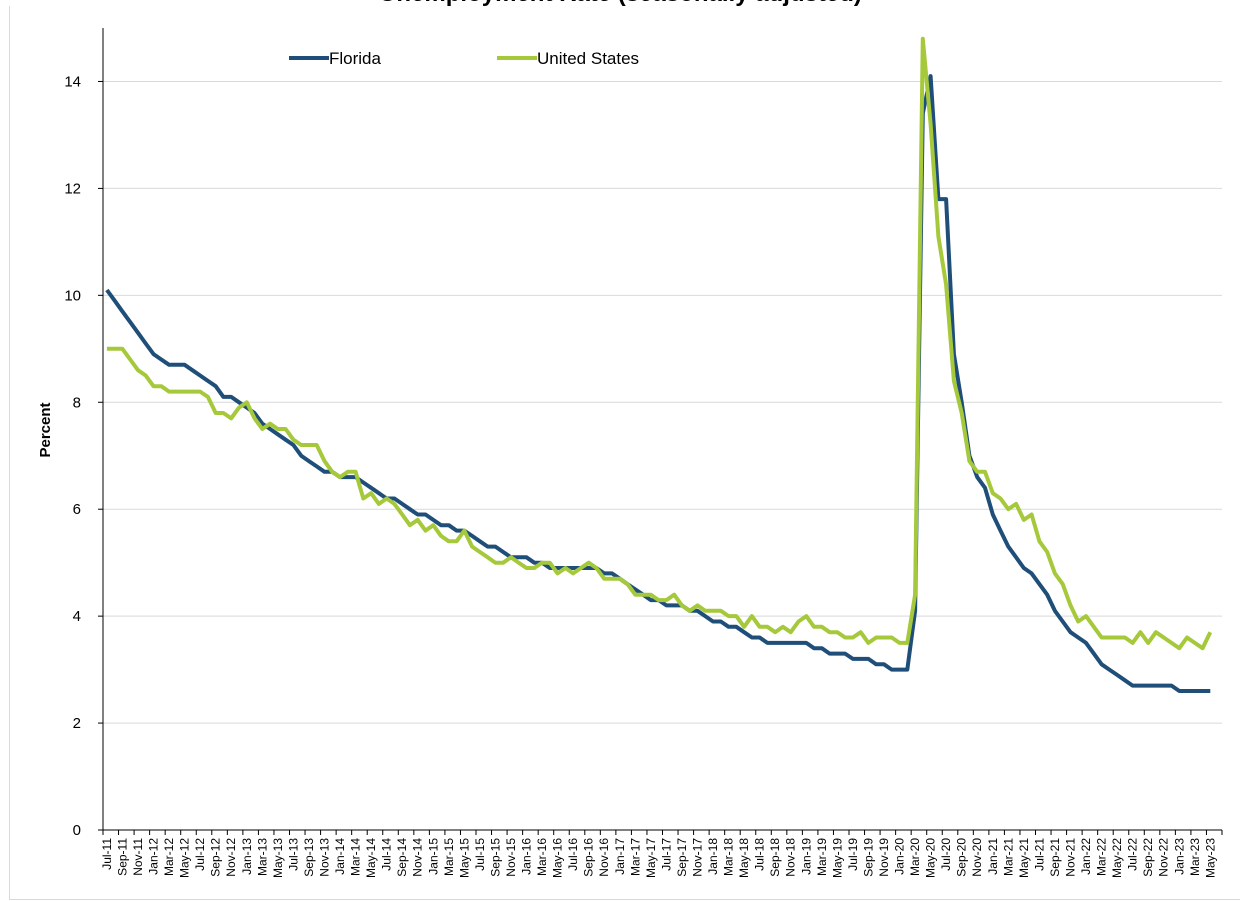  What do you see at coordinates (154, 856) in the screenshot?
I see `x-tick-label: Jan-12` at bounding box center [154, 856].